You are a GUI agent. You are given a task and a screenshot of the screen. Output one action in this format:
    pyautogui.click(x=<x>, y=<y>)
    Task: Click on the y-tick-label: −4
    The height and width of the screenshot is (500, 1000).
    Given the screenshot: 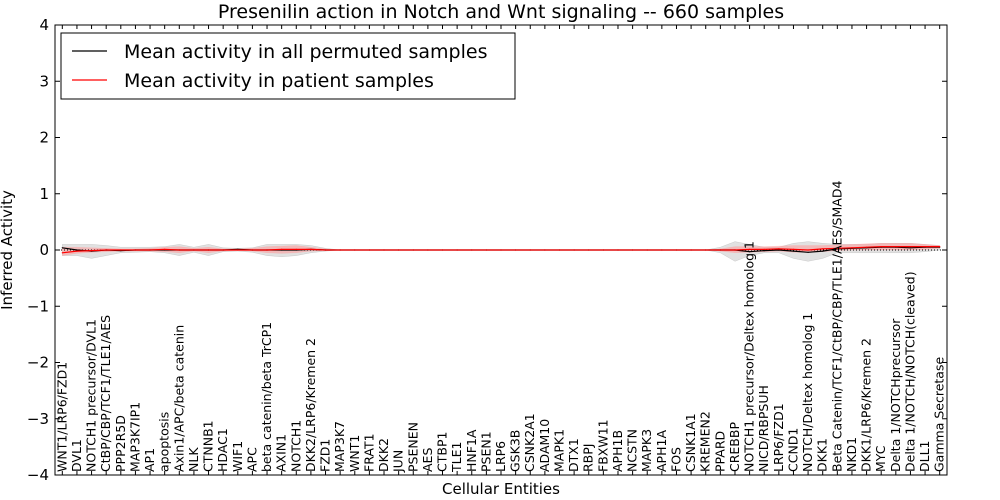 What is the action you would take?
    pyautogui.click(x=38, y=475)
    